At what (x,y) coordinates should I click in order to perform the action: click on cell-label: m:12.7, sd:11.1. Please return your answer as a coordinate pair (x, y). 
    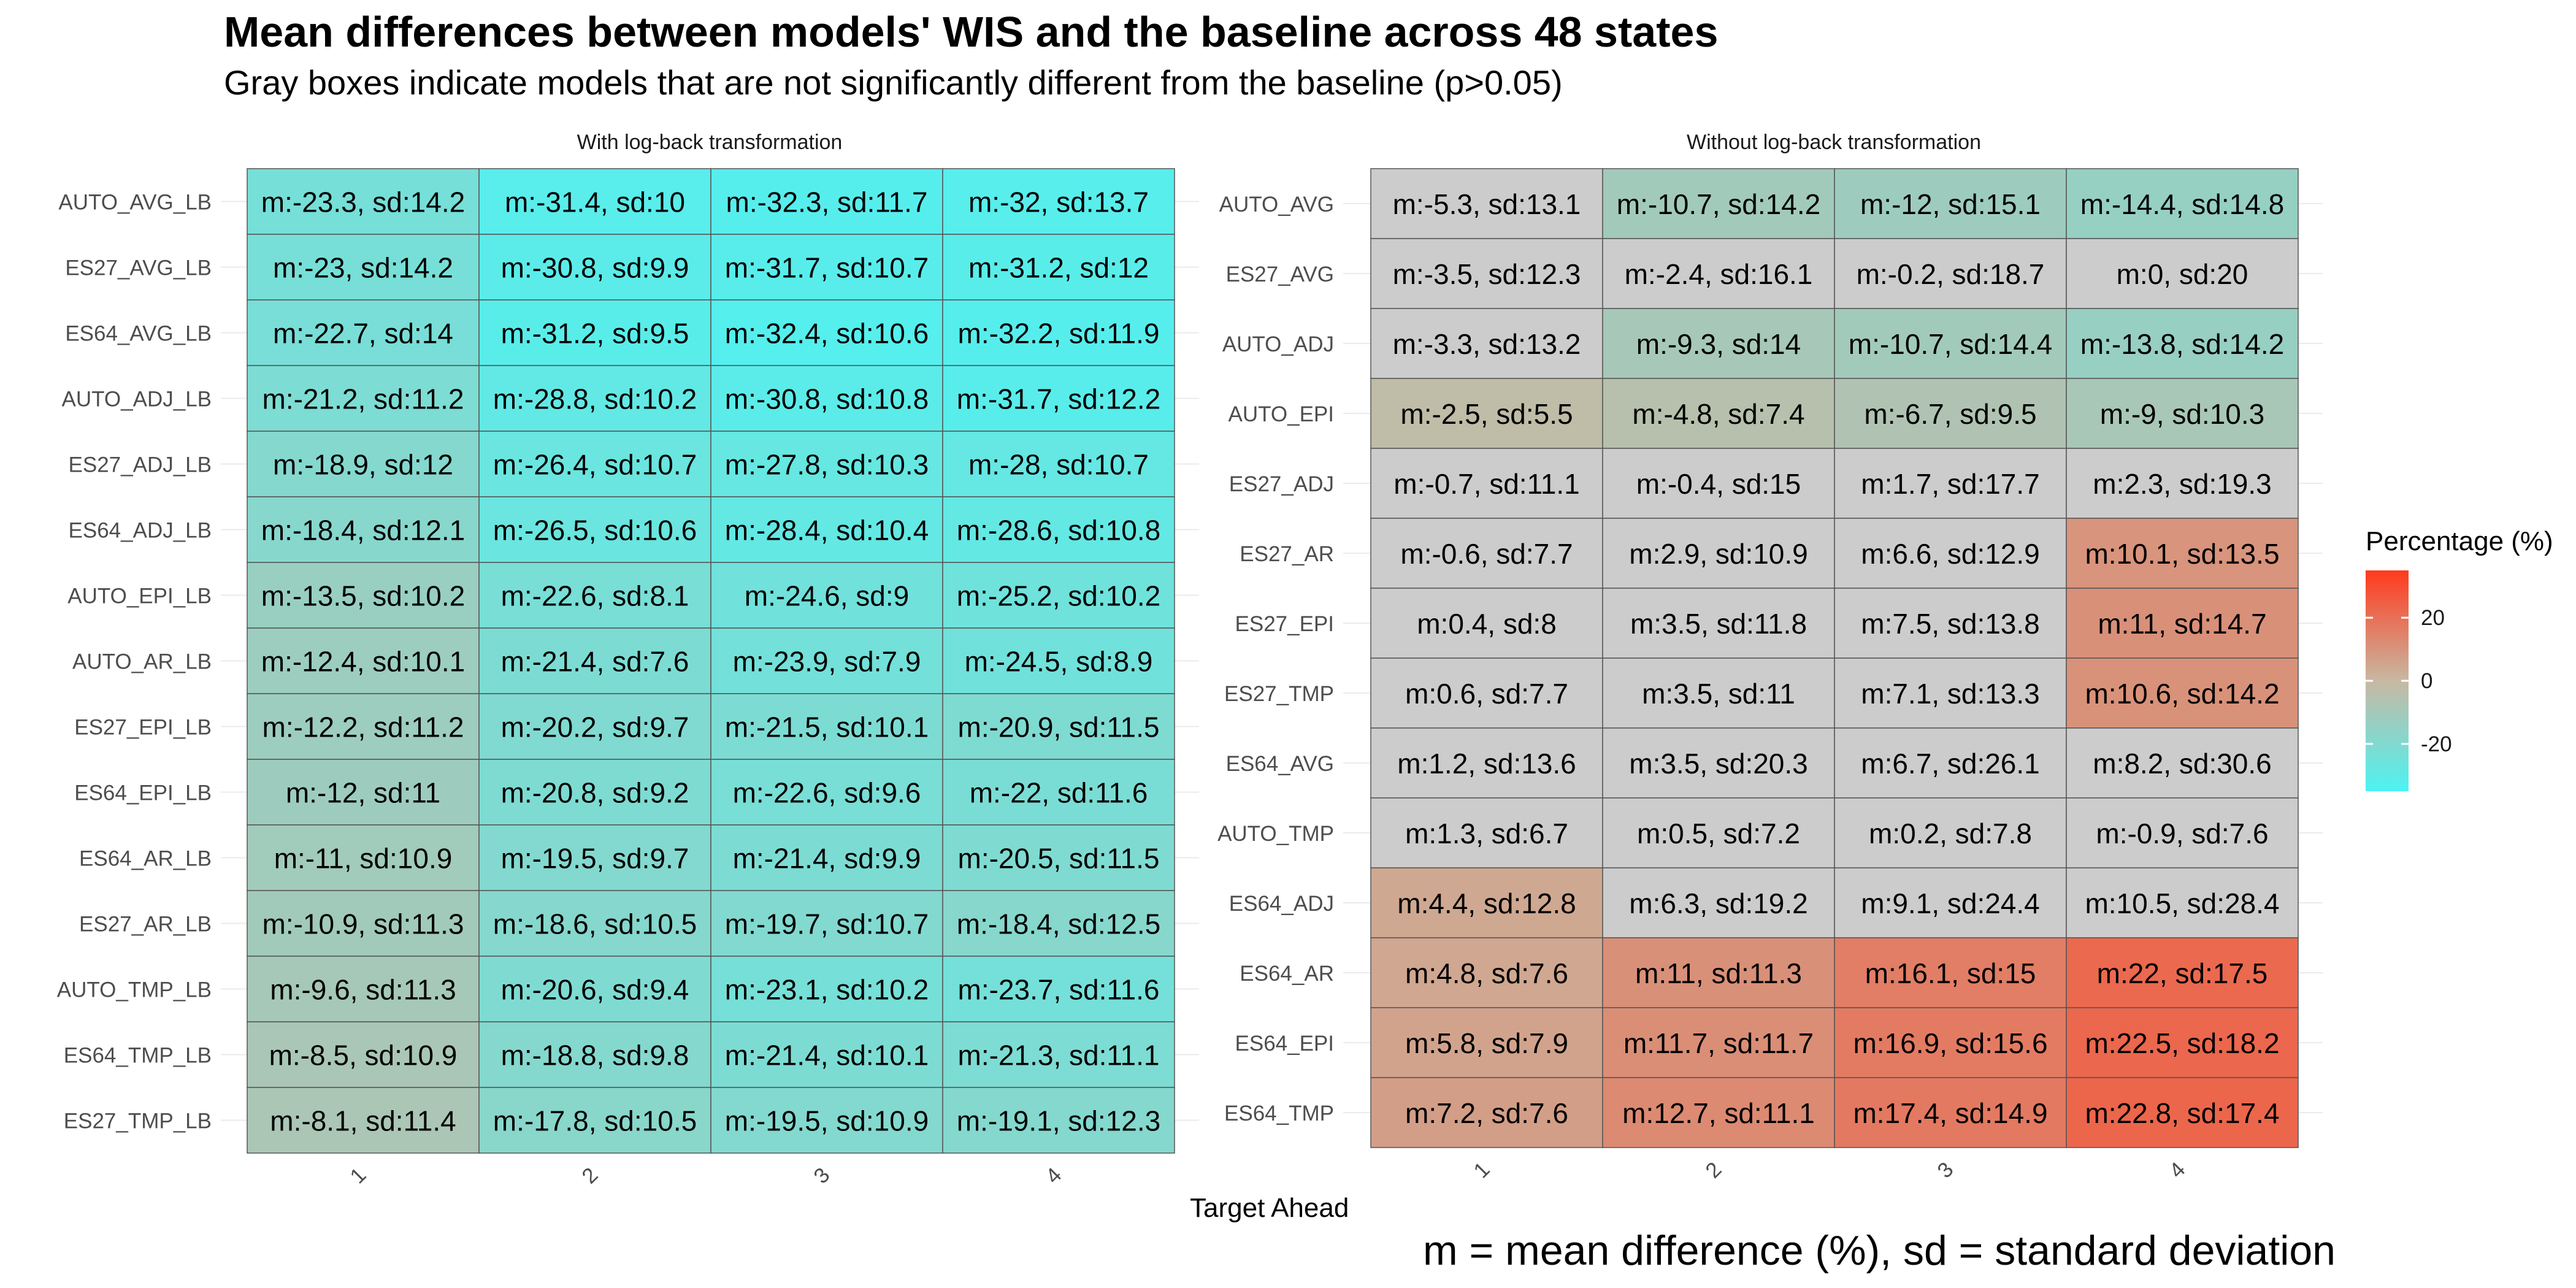
    Looking at the image, I should click on (1718, 1113).